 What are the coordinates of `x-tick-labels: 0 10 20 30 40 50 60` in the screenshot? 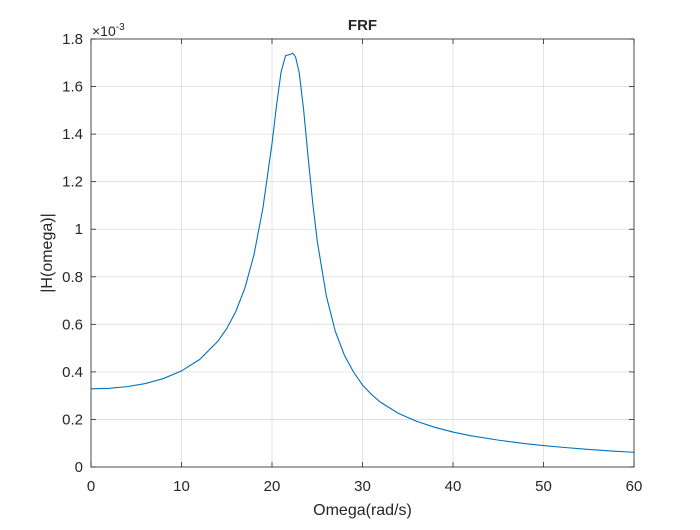 It's located at (365, 486).